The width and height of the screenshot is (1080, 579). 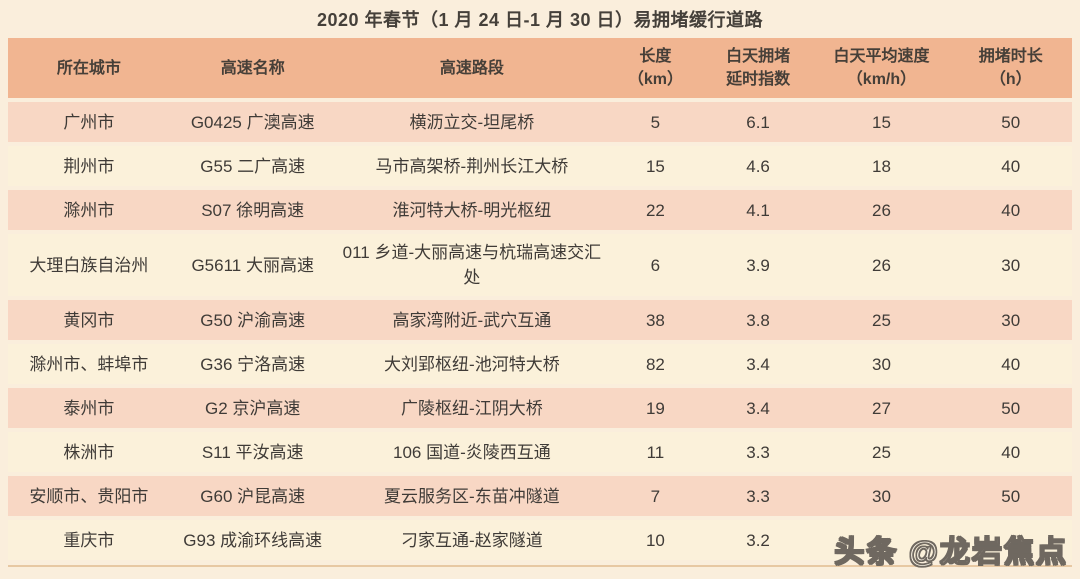 What do you see at coordinates (758, 540) in the screenshot?
I see `delay-index-cell: 3.2` at bounding box center [758, 540].